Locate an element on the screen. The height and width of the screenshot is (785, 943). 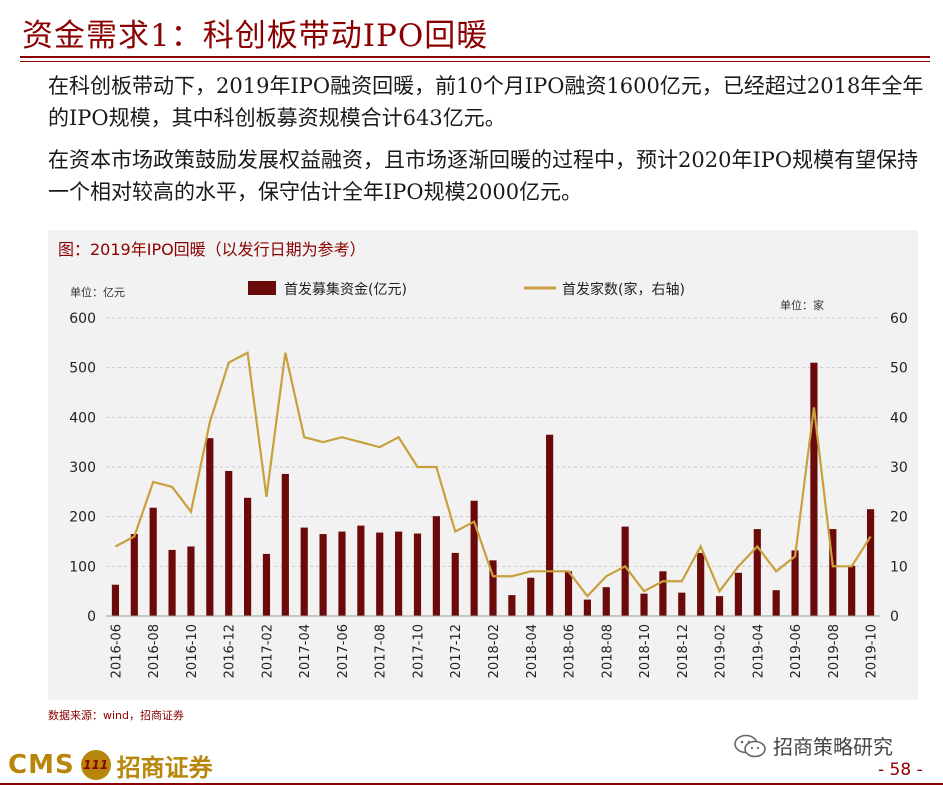
x-tick-label: 2017-08 is located at coordinates (381, 651).